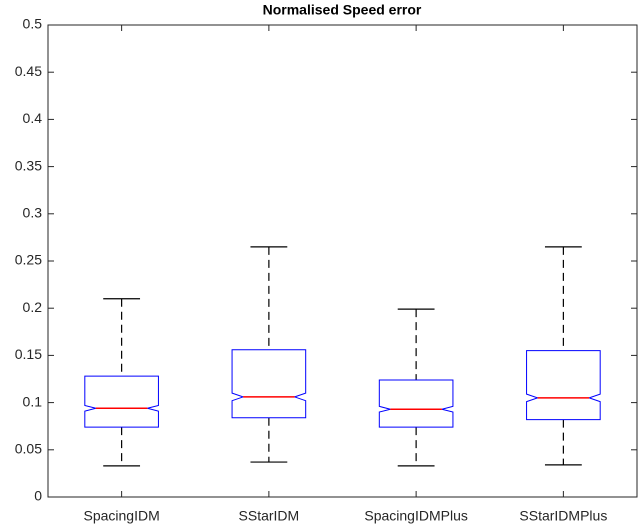  Describe the element at coordinates (416, 516) in the screenshot. I see `x-tick-label: SpacingIDMPlus` at that location.